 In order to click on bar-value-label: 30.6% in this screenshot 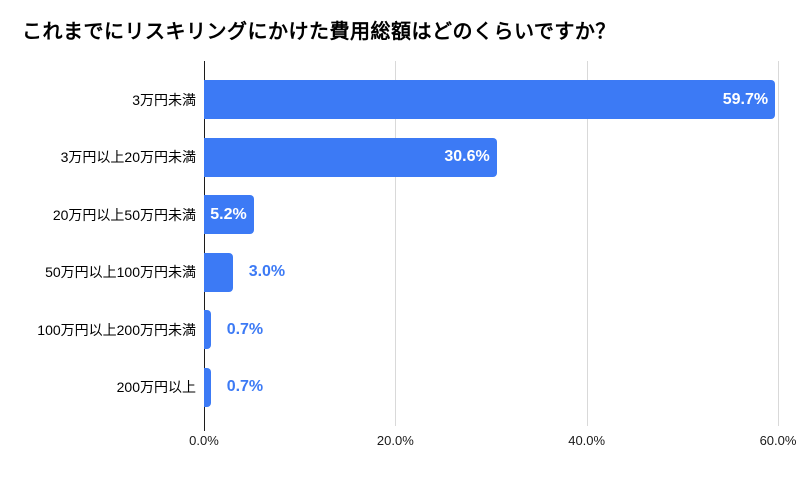, I will do `click(467, 156)`.